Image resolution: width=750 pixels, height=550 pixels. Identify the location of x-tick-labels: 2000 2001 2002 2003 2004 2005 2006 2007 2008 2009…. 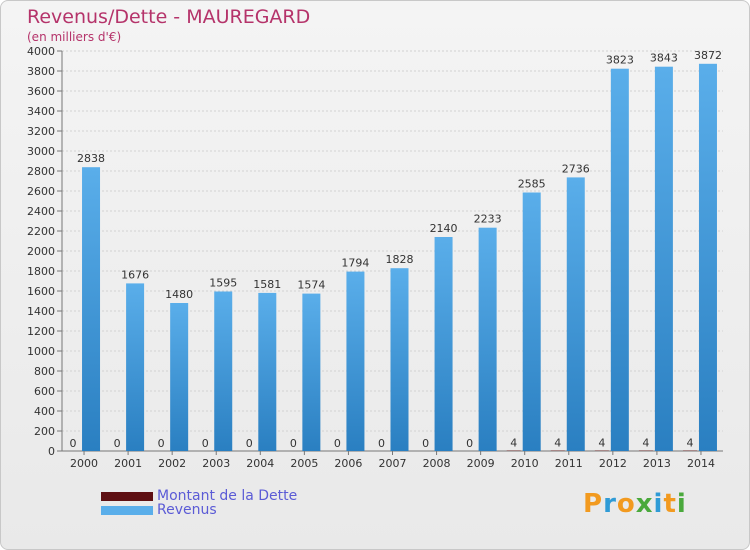
(392, 463).